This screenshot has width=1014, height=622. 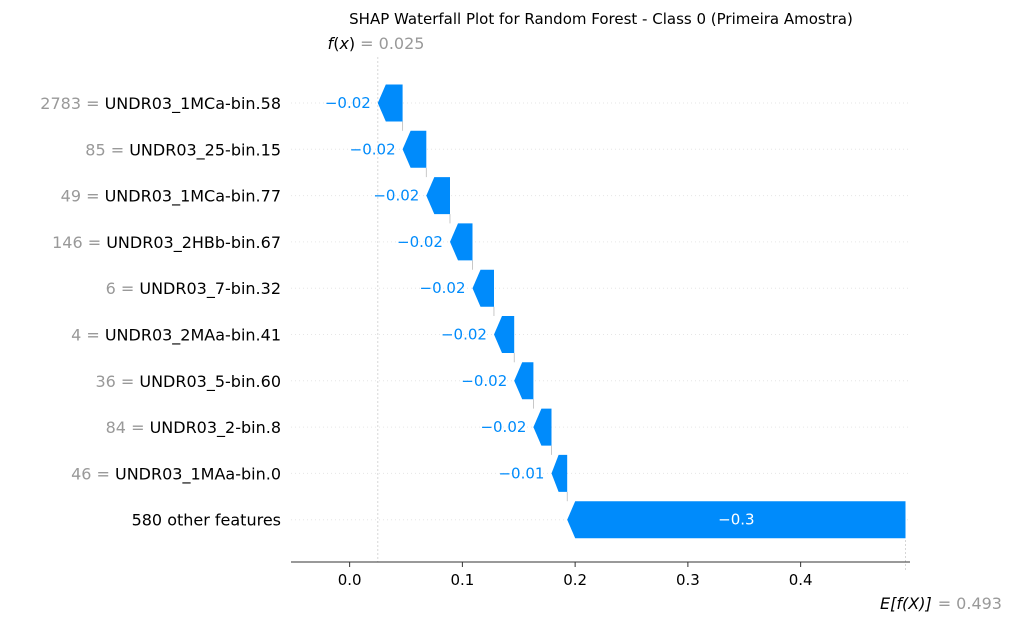 I want to click on feature-label: 2783 = UNDR03_1MCa-bin.58, so click(x=160, y=104).